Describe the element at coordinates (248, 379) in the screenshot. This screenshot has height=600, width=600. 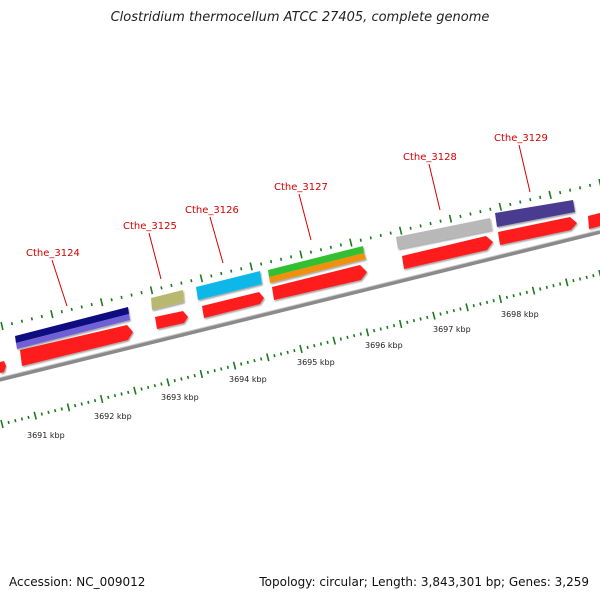
I see `scale-label-3694: 3694 kbp` at that location.